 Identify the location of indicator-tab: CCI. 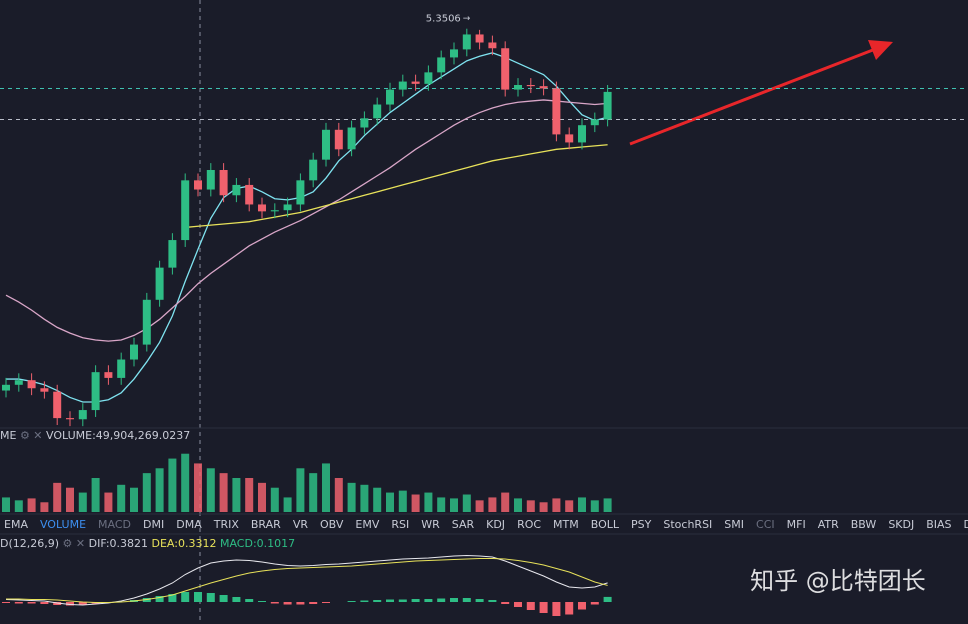
(765, 524).